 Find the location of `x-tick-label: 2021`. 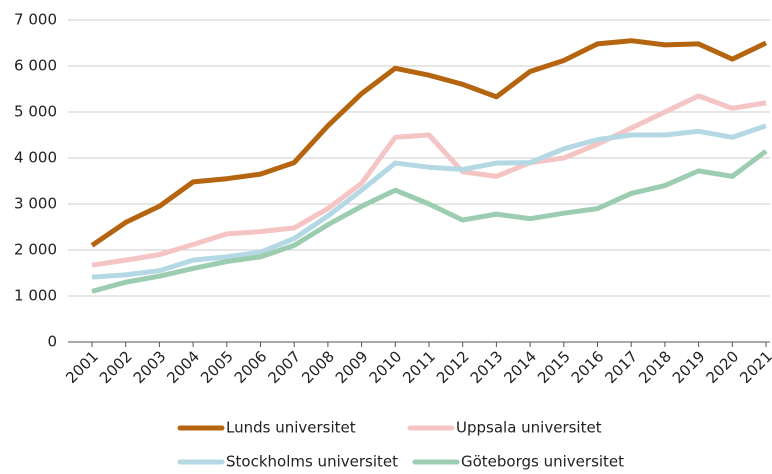

x-tick-label: 2021 is located at coordinates (754, 367).